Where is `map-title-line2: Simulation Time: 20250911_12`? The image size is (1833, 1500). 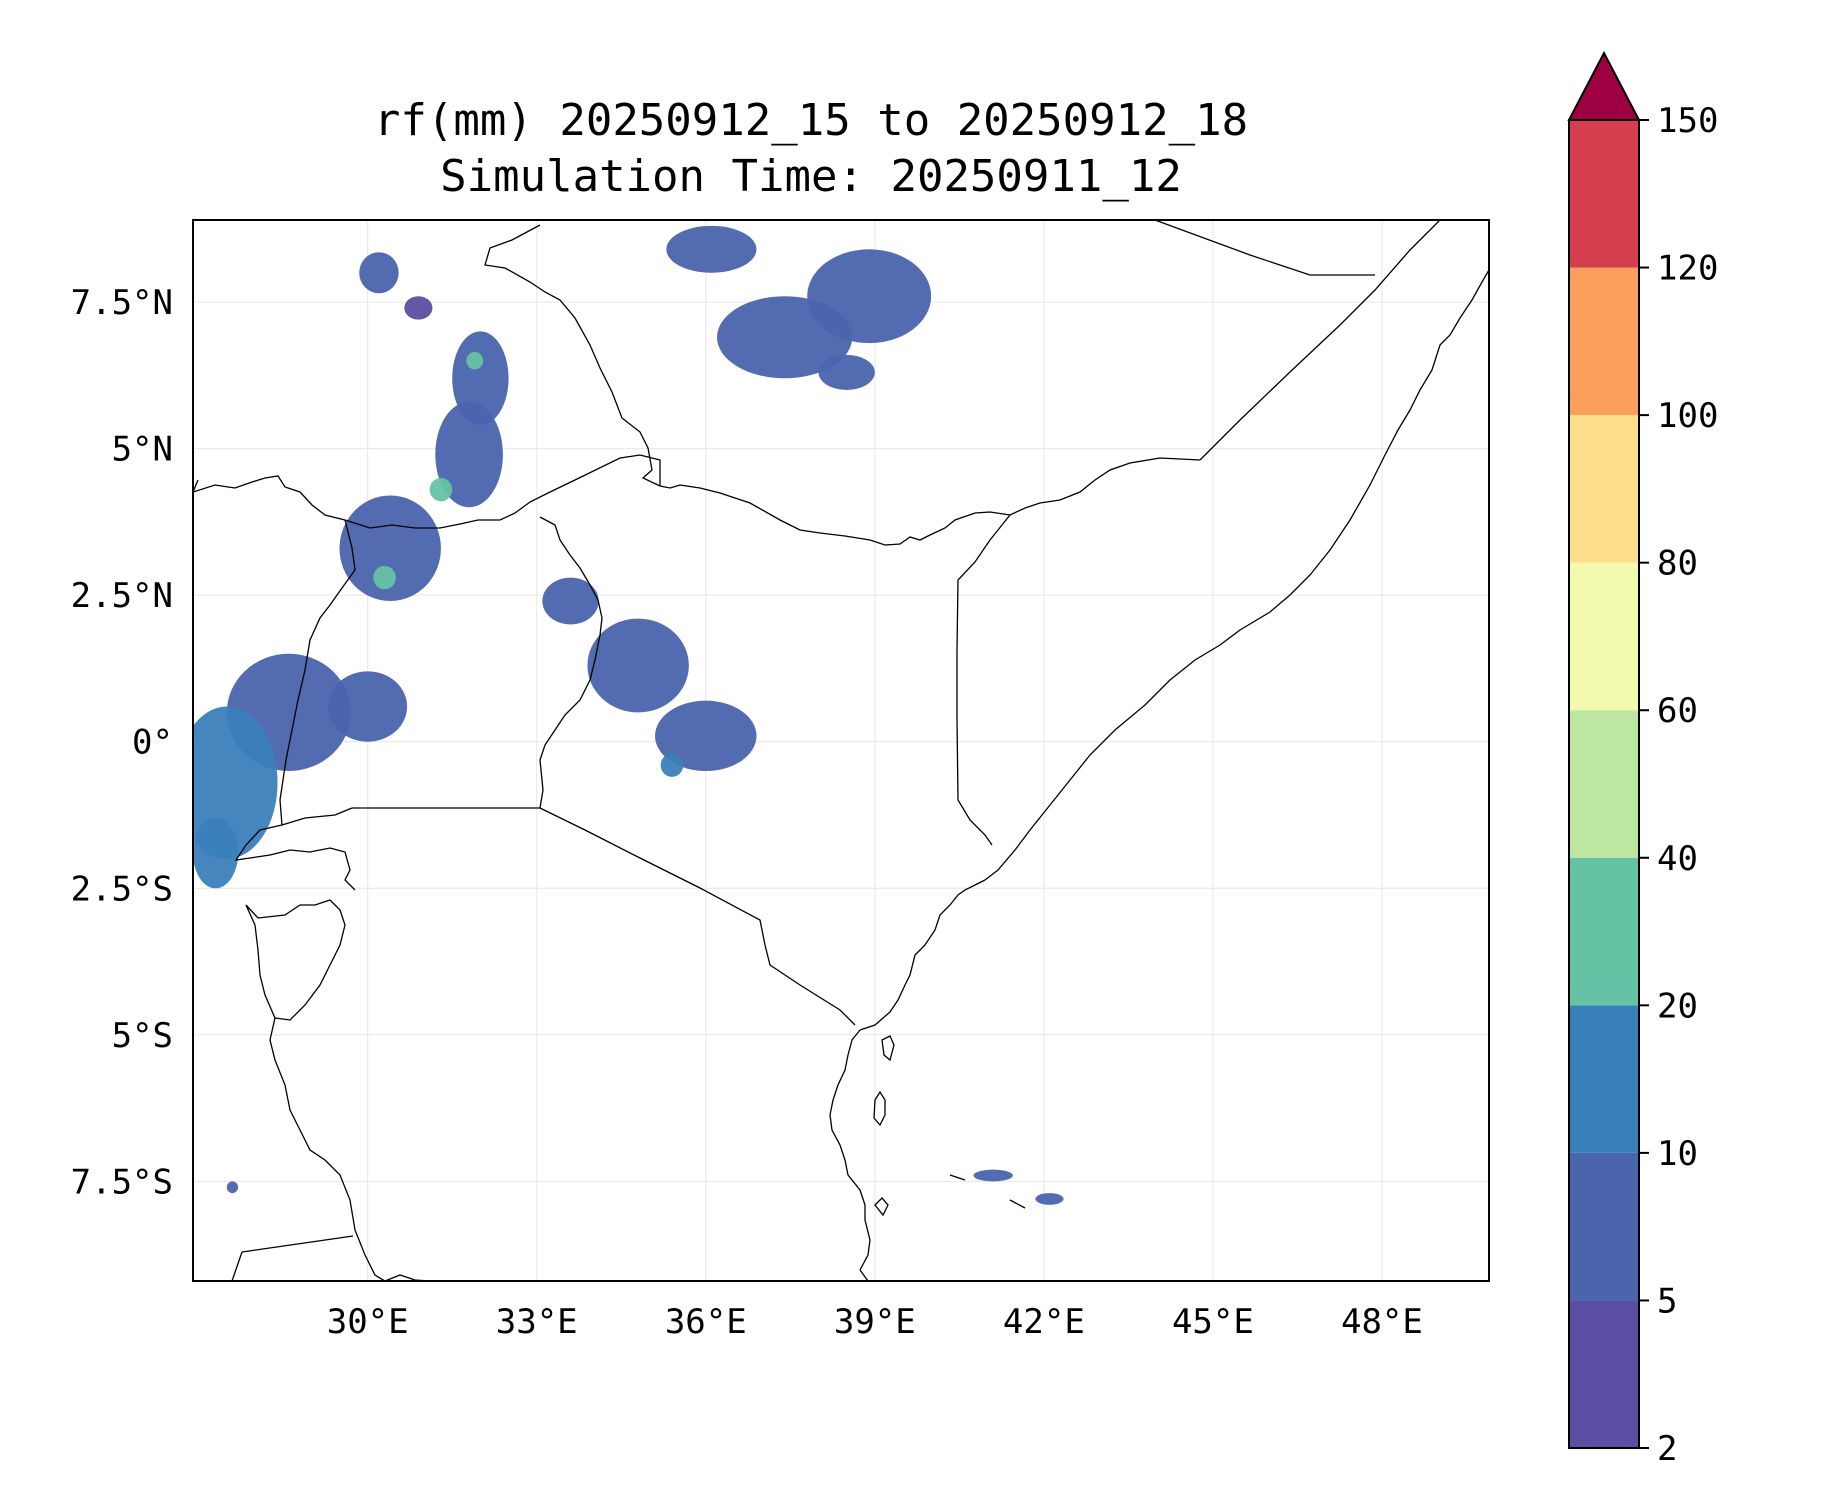
map-title-line2: Simulation Time: 20250911_12 is located at coordinates (811, 176).